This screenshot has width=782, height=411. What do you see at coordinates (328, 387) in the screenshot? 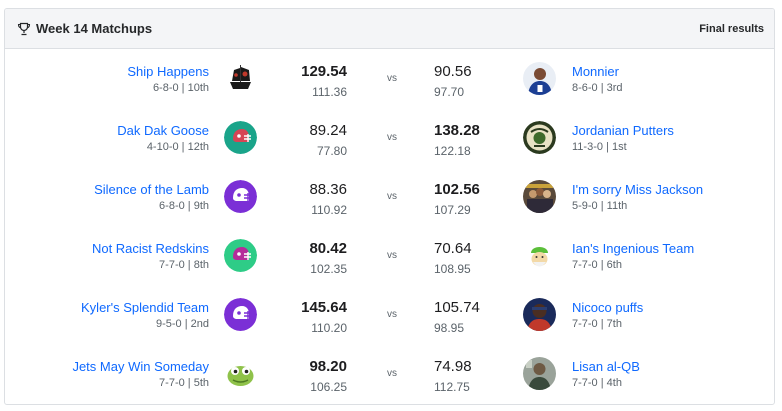
I see `projected-score: 106.25` at bounding box center [328, 387].